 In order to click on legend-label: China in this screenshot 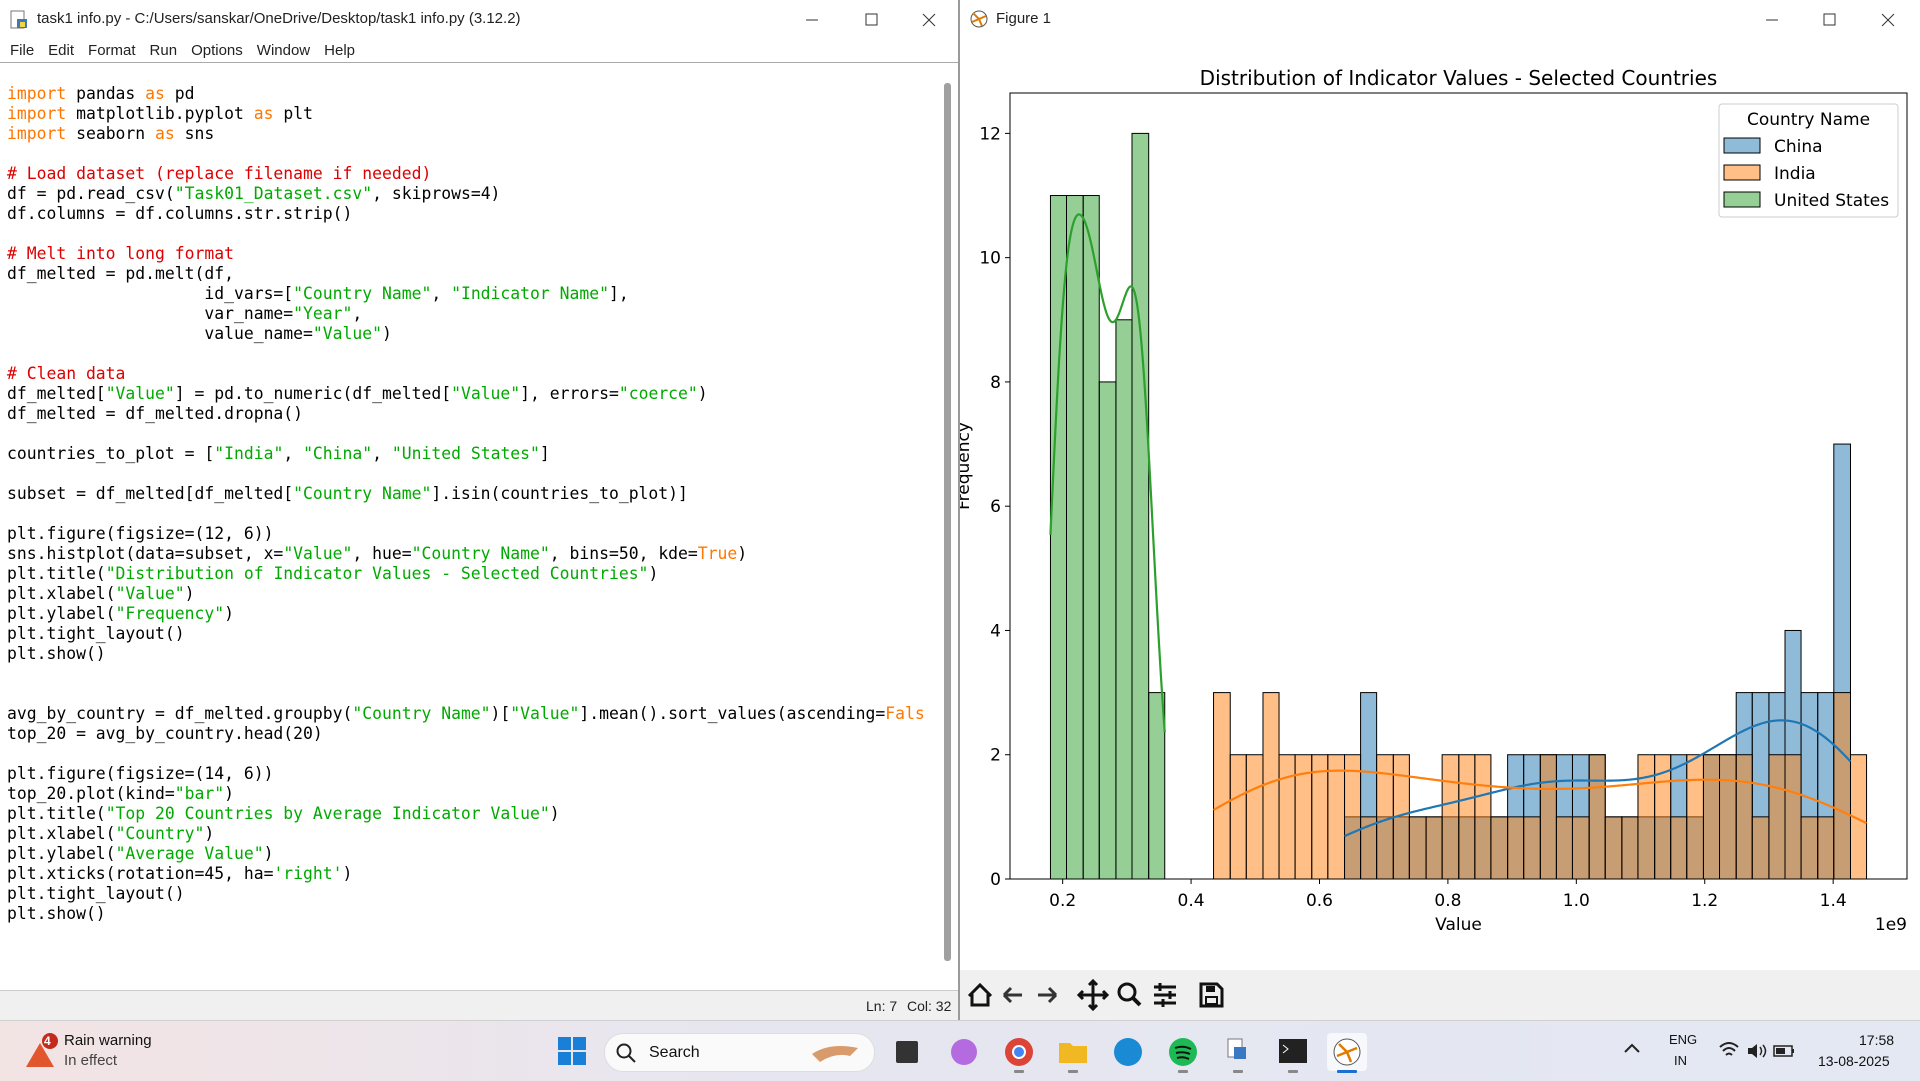, I will do `click(1798, 147)`.